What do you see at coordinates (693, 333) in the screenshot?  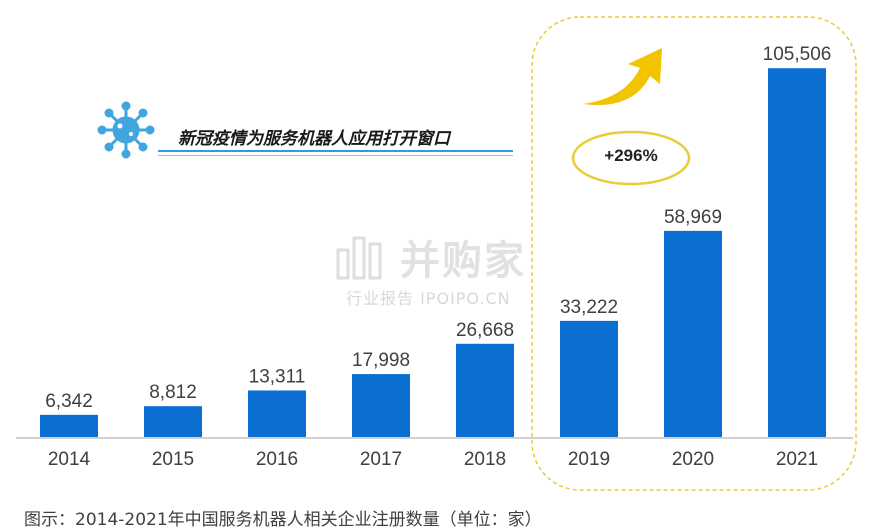 I see `bar-2020` at bounding box center [693, 333].